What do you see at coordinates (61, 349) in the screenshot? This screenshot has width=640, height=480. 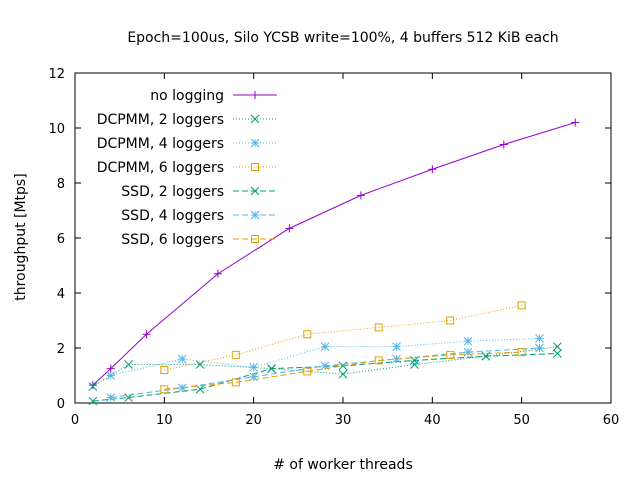 I see `y-tick-label: 2` at bounding box center [61, 349].